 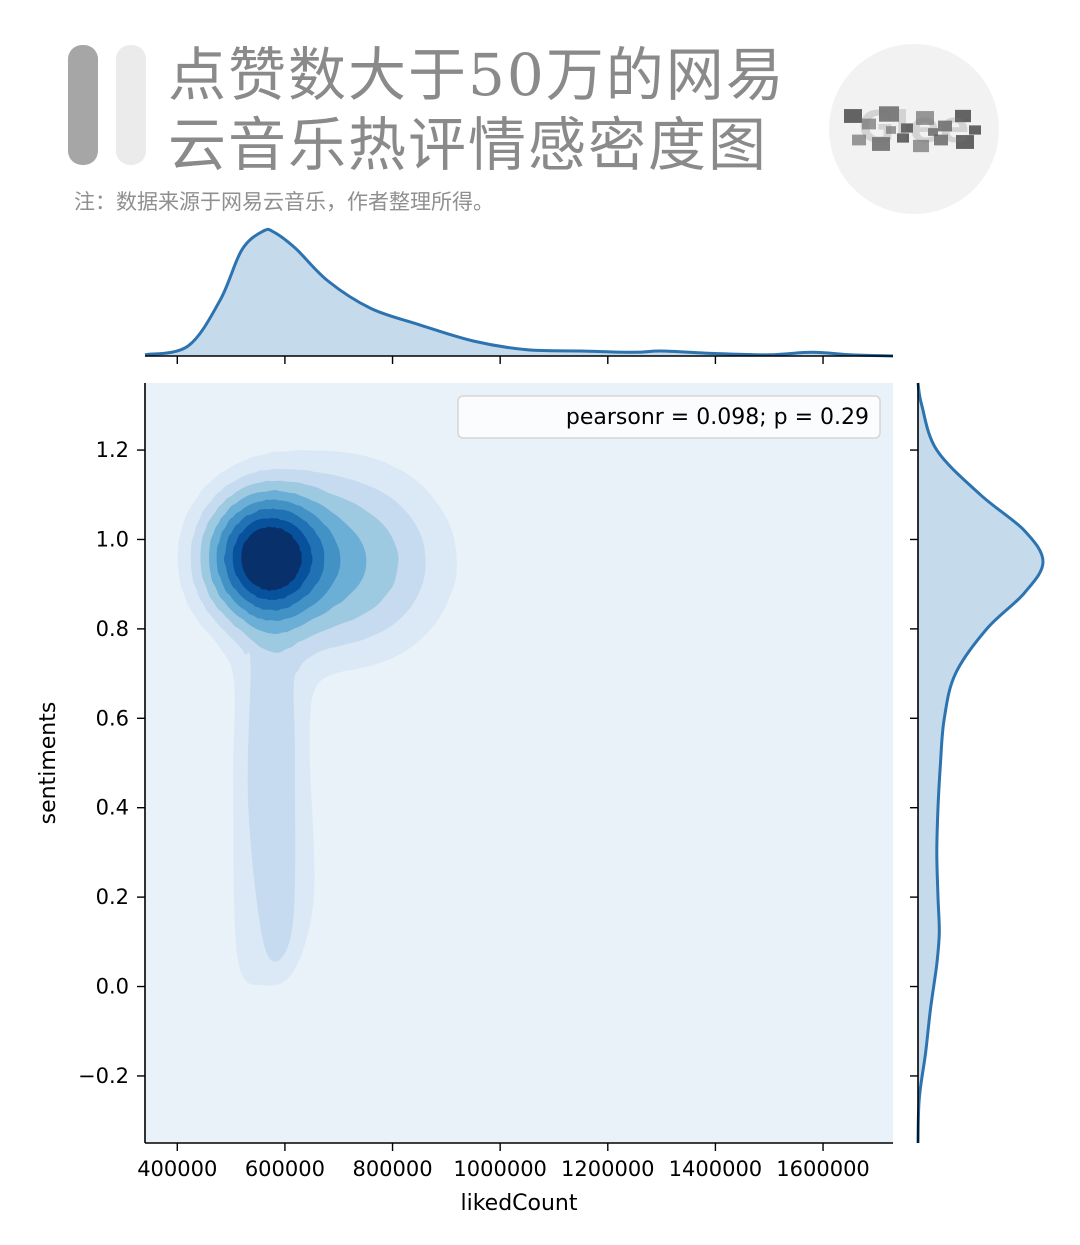 What do you see at coordinates (317, 718) in the screenshot?
I see `density-contours` at bounding box center [317, 718].